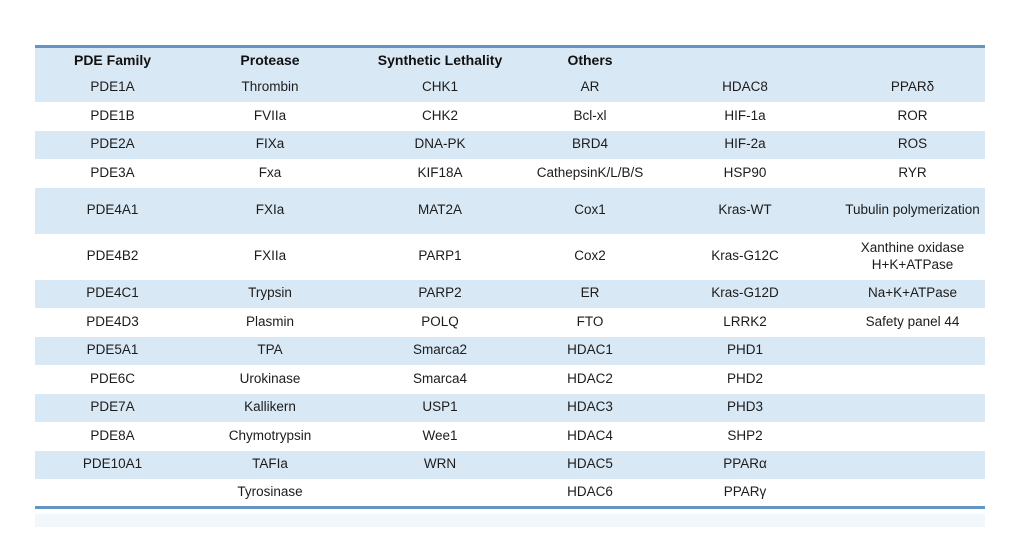 The image size is (1024, 550). I want to click on table-cell: PPARγ, so click(745, 492).